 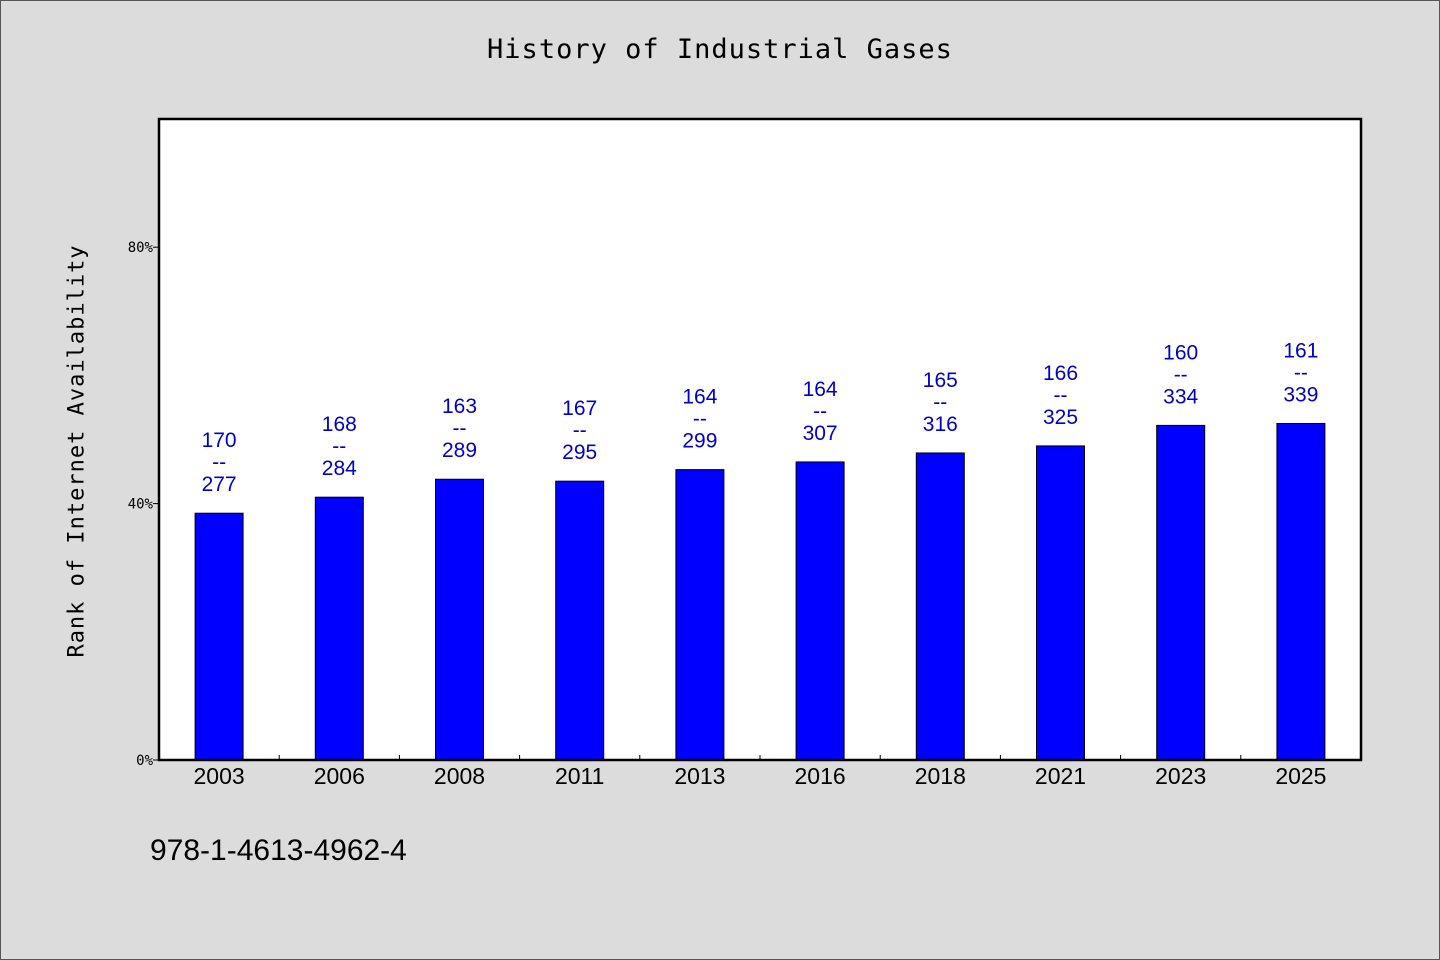 What do you see at coordinates (1180, 396) in the screenshot?
I see `data-label: 334` at bounding box center [1180, 396].